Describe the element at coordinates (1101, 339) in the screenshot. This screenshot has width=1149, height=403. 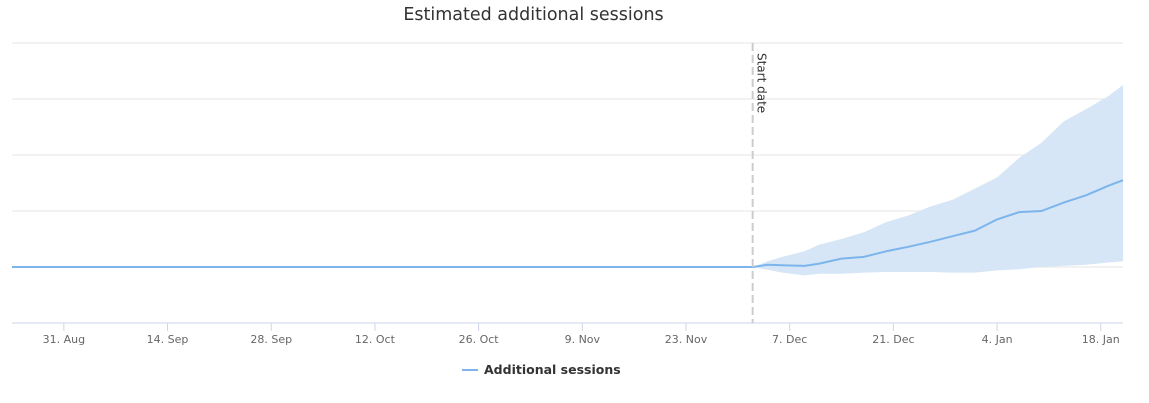
I see `x-tick-label: 18. Jan` at that location.